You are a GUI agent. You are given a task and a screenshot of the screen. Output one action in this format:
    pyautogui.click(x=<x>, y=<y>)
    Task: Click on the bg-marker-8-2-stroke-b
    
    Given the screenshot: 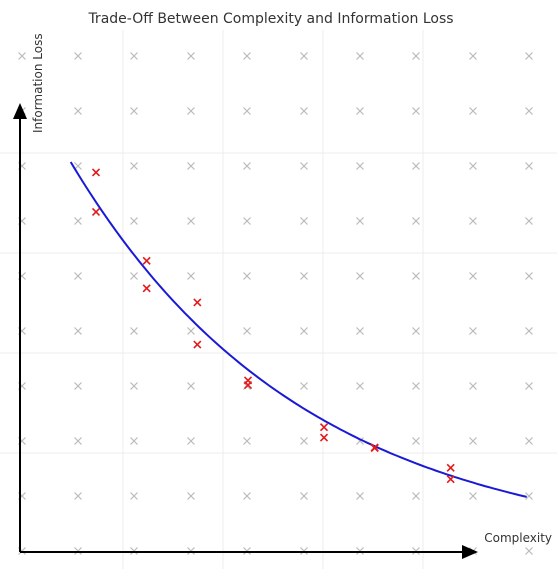 What is the action you would take?
    pyautogui.click(x=134, y=496)
    